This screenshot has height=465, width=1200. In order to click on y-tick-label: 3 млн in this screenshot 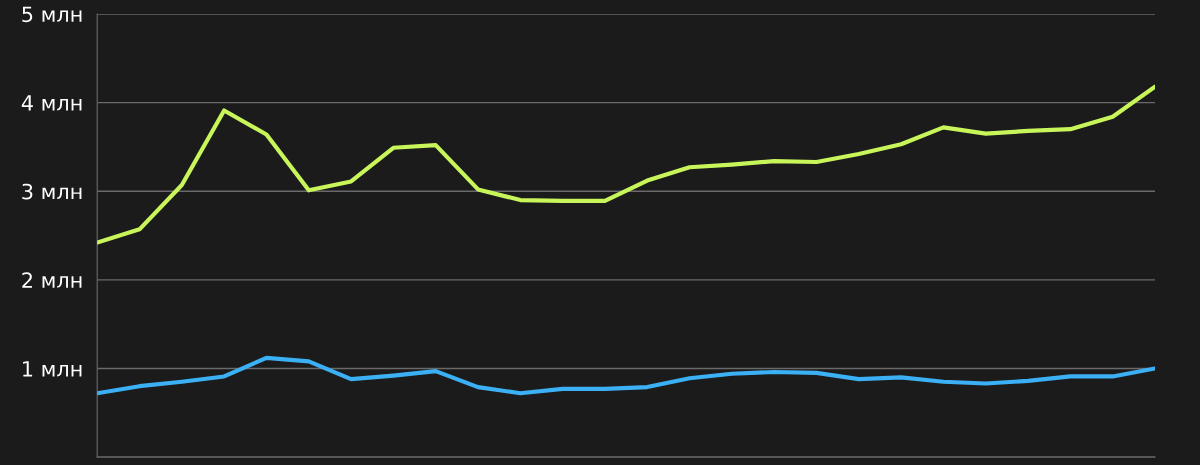, I will do `click(52, 191)`.